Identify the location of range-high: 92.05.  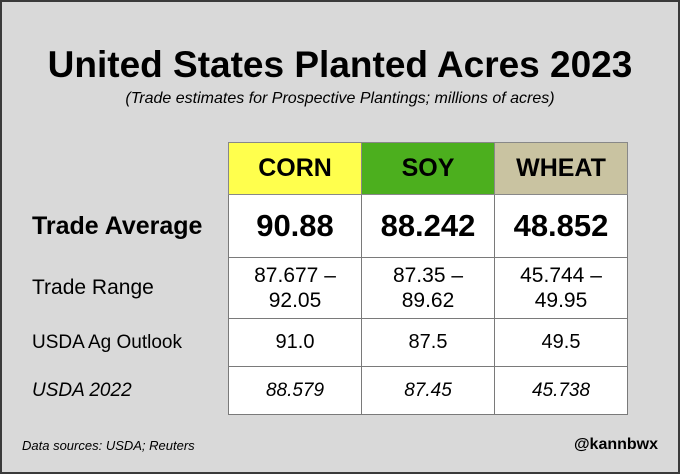
(295, 300).